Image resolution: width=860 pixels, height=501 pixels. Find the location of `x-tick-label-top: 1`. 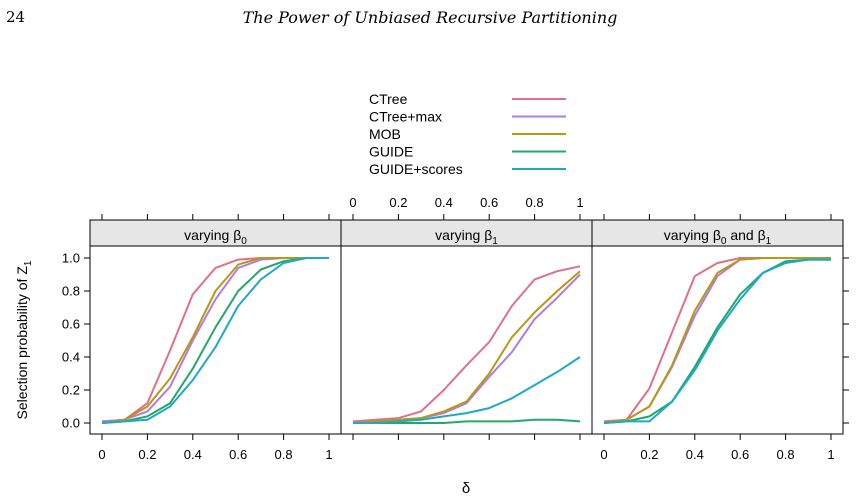

x-tick-label-top: 1 is located at coordinates (579, 202).